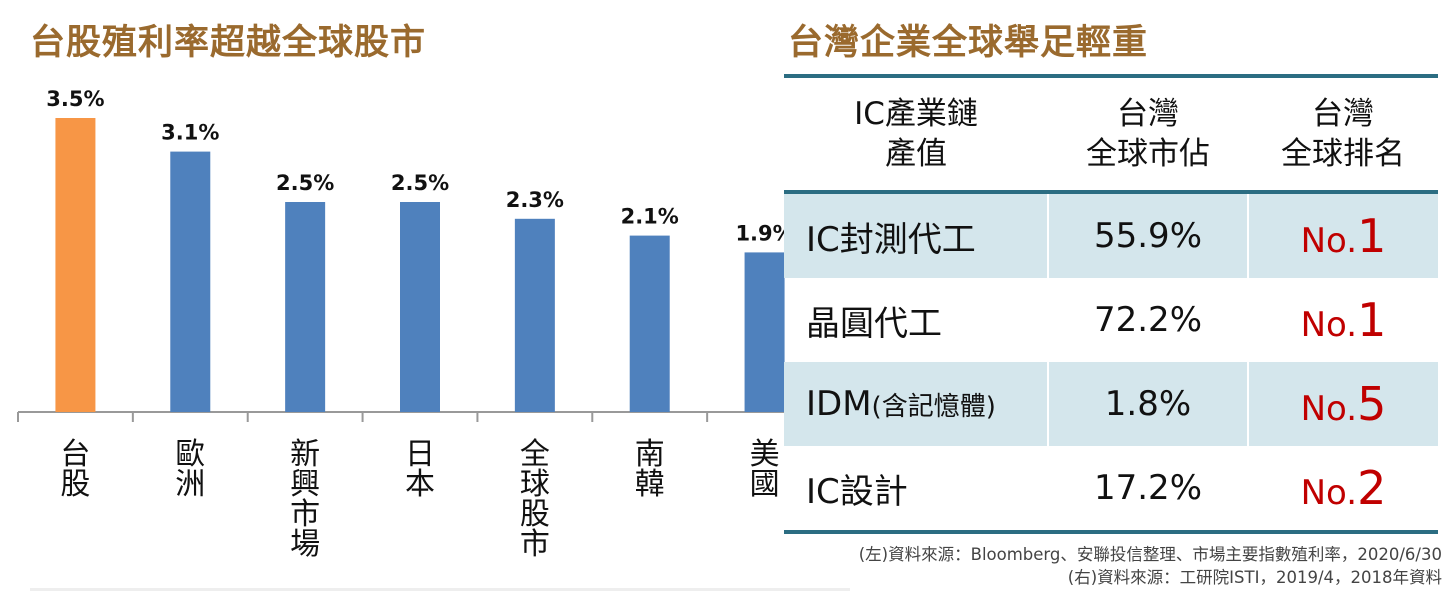 The image size is (1455, 593). What do you see at coordinates (765, 469) in the screenshot?
I see `category-label: 美國` at bounding box center [765, 469].